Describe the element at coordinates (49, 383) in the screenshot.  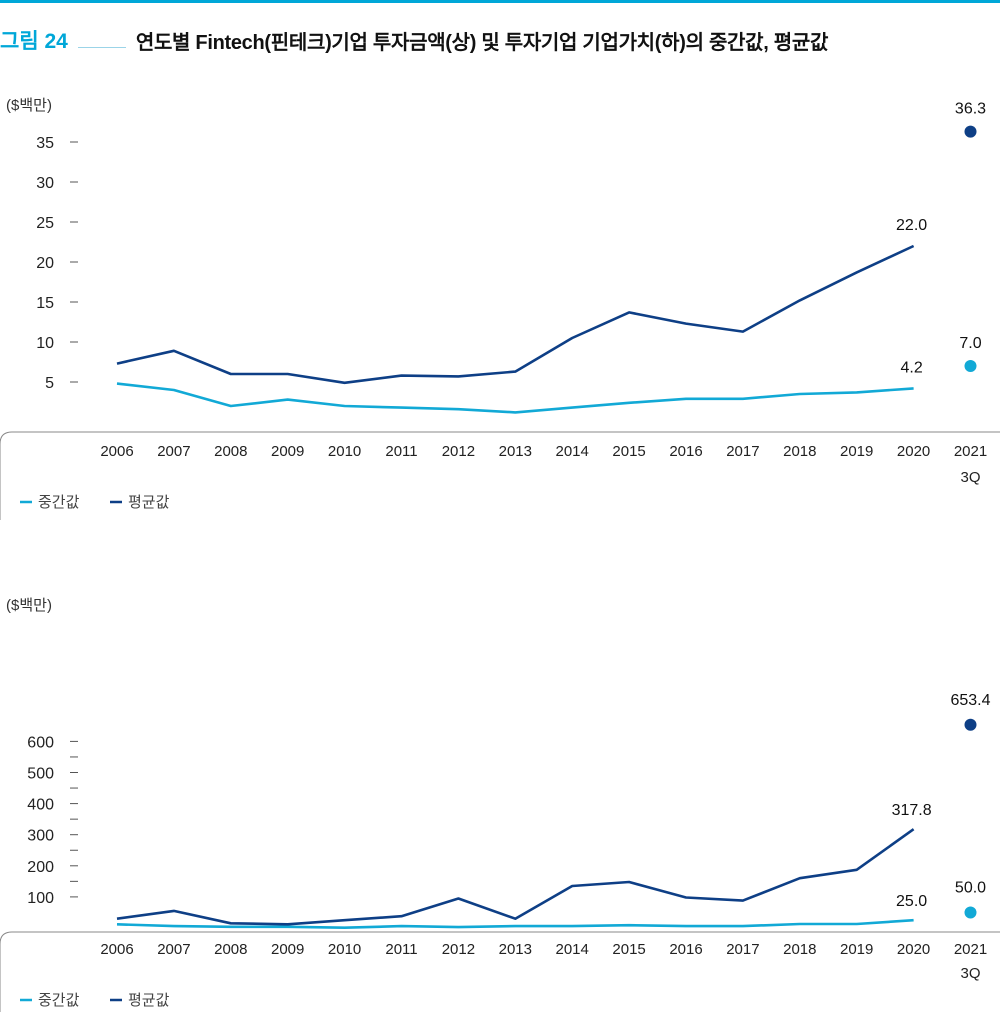
I see `y-tick-label: 5` at that location.